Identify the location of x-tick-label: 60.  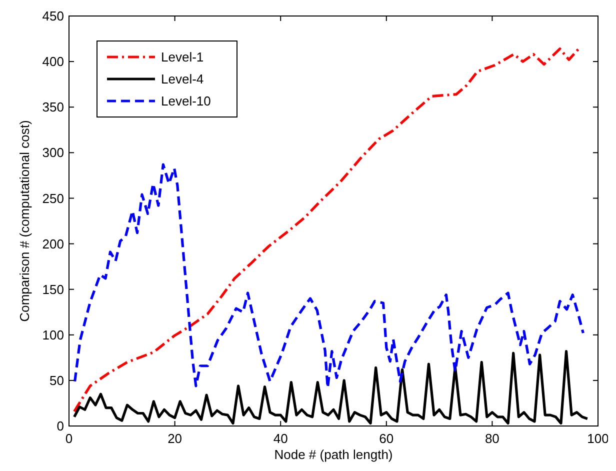
(386, 438).